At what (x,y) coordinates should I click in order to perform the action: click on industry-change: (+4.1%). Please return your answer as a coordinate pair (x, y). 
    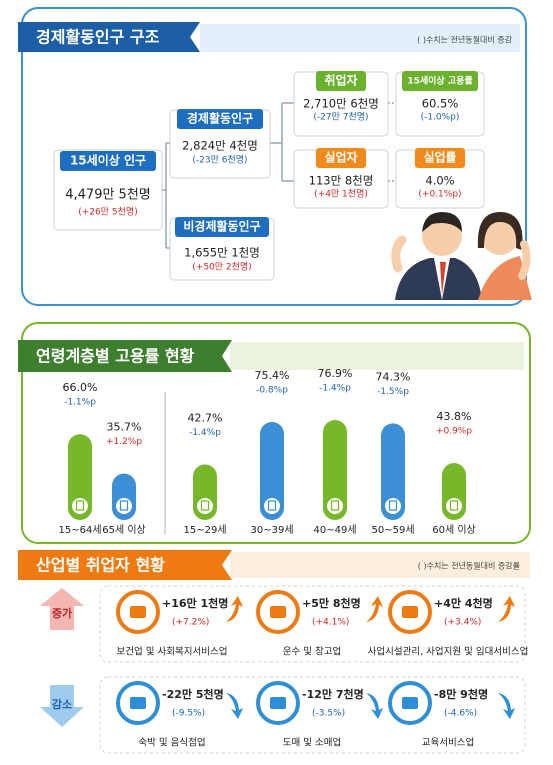
    Looking at the image, I should click on (330, 623).